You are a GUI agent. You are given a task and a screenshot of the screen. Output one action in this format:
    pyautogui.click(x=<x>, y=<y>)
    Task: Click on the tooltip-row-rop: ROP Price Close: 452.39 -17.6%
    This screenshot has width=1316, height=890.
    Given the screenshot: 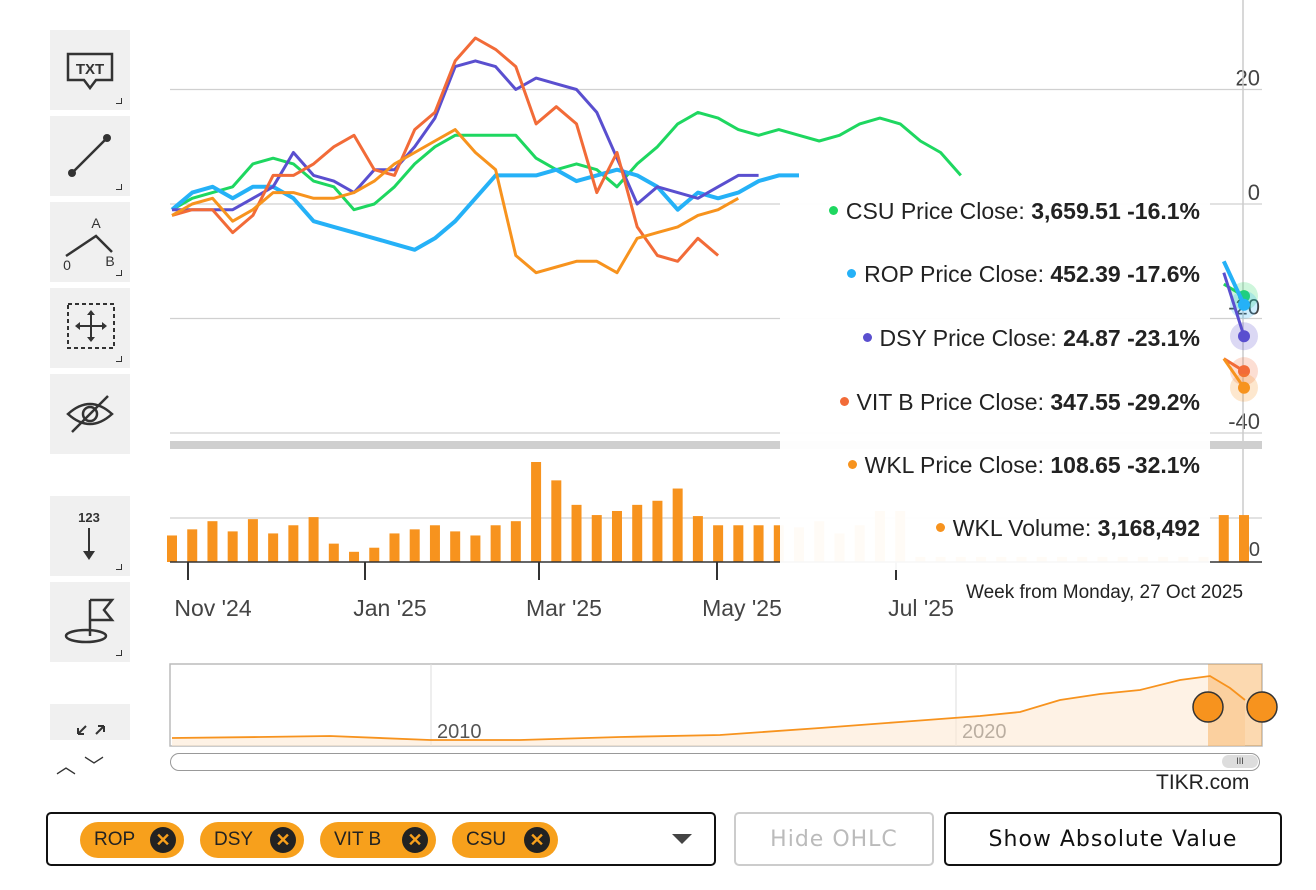 What is the action you would take?
    pyautogui.click(x=1023, y=274)
    